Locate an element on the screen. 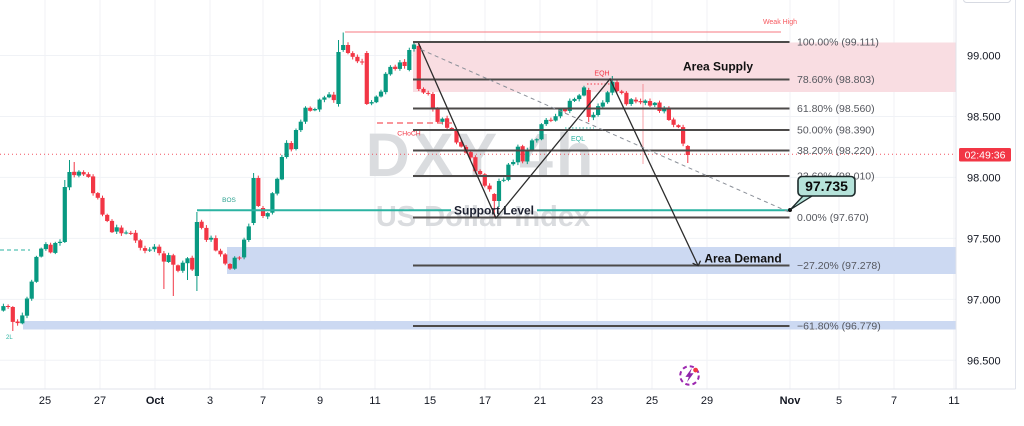 The height and width of the screenshot is (426, 1024). svg-text: 98.500 is located at coordinates (984, 118).